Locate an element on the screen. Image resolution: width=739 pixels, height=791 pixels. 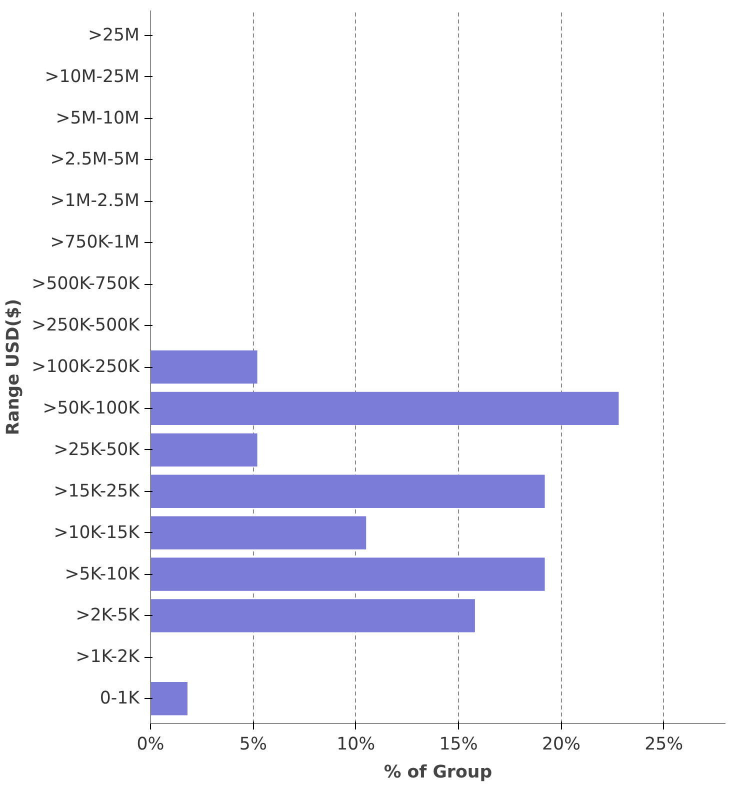
y-tick-label: >5M-10M is located at coordinates (98, 118).